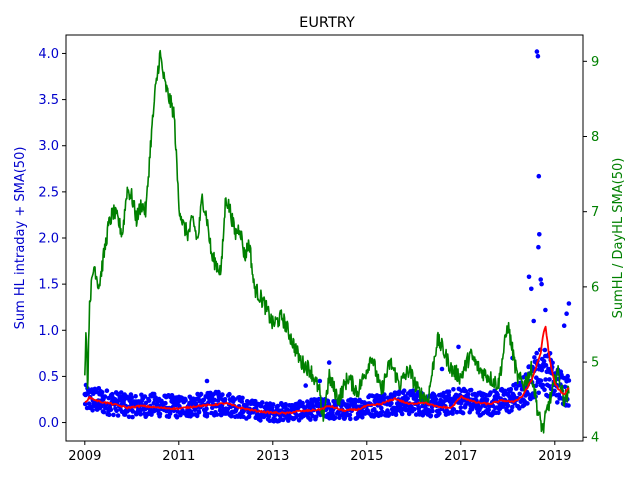 This screenshot has height=480, width=640. Describe the element at coordinates (327, 23) in the screenshot. I see `chart-title: EURTRY` at that location.